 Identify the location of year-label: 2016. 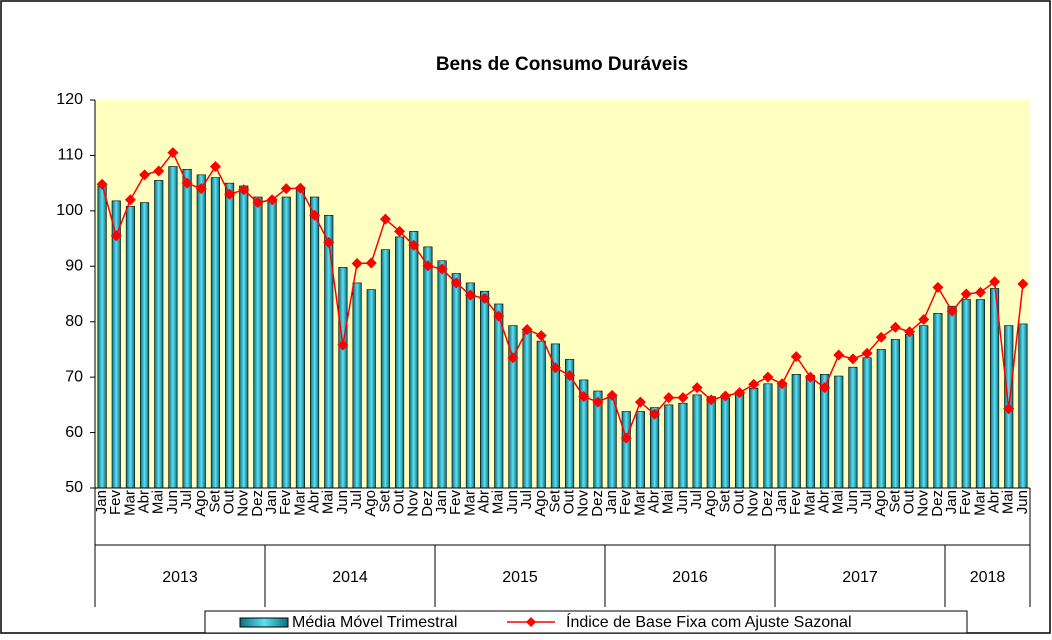
(690, 577).